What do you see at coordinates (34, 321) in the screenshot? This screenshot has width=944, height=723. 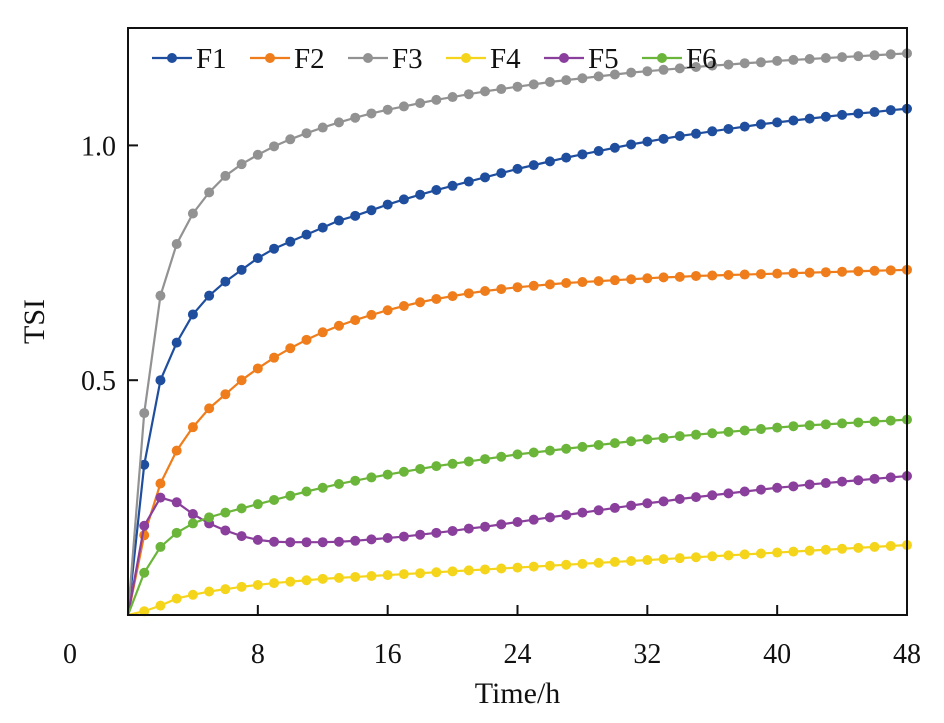 I see `y-axis-title: TSI` at bounding box center [34, 321].